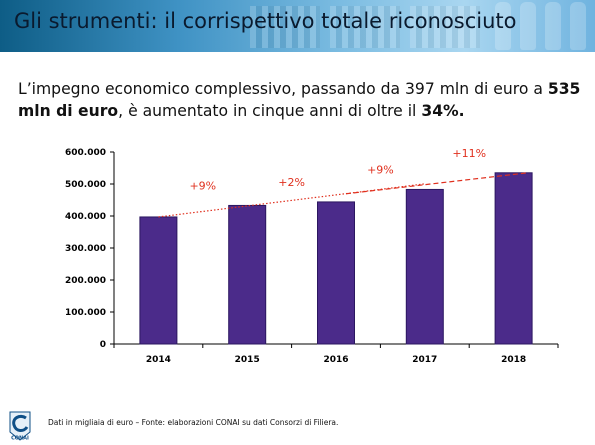 Image resolution: width=595 pixels, height=445 pixels. Describe the element at coordinates (158, 360) in the screenshot. I see `x-tick-label: 2014` at that location.